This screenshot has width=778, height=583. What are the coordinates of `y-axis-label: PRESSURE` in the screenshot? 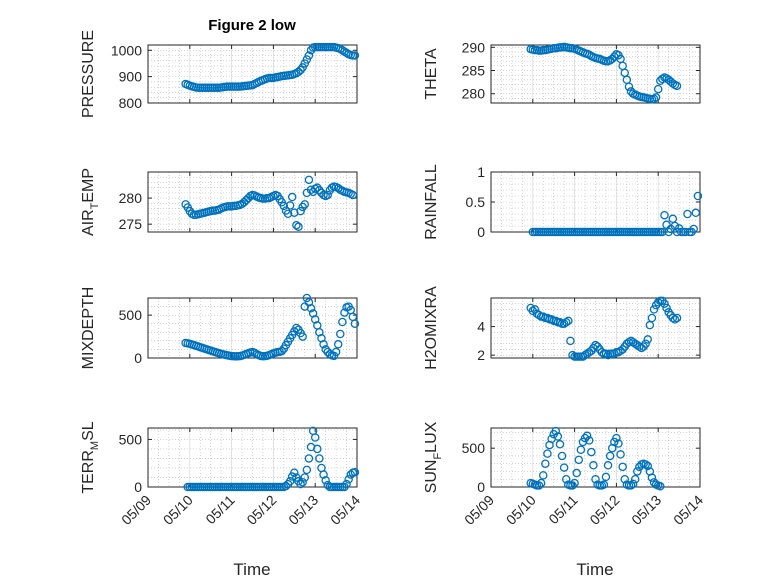 It's located at (88, 74).